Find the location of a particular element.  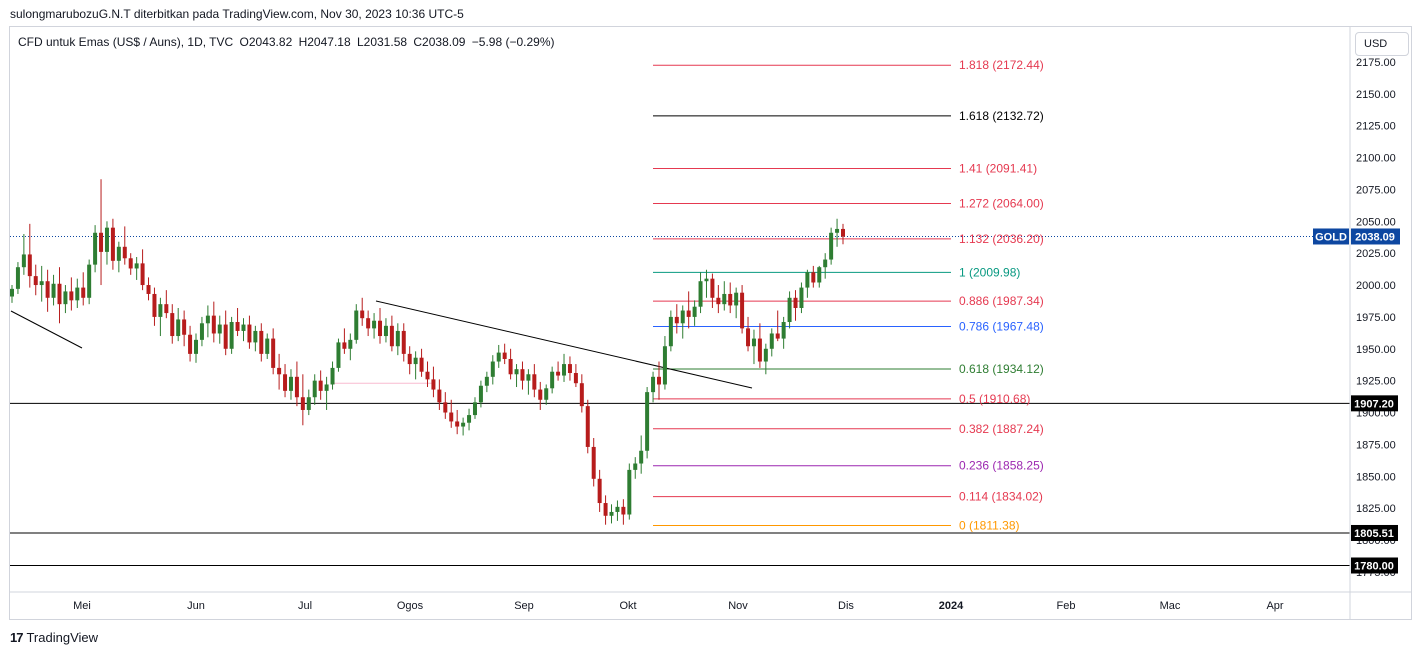

ohlc-close: C2038.09 is located at coordinates (439, 42).